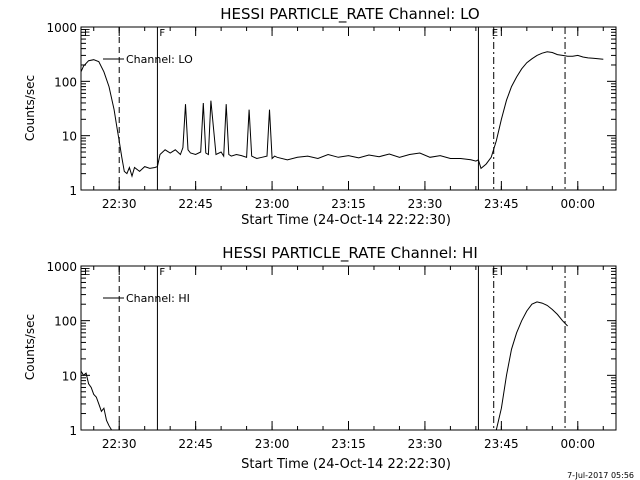 The image size is (640, 480). Describe the element at coordinates (158, 298) in the screenshot. I see `legend-label: Channel: HI` at that location.